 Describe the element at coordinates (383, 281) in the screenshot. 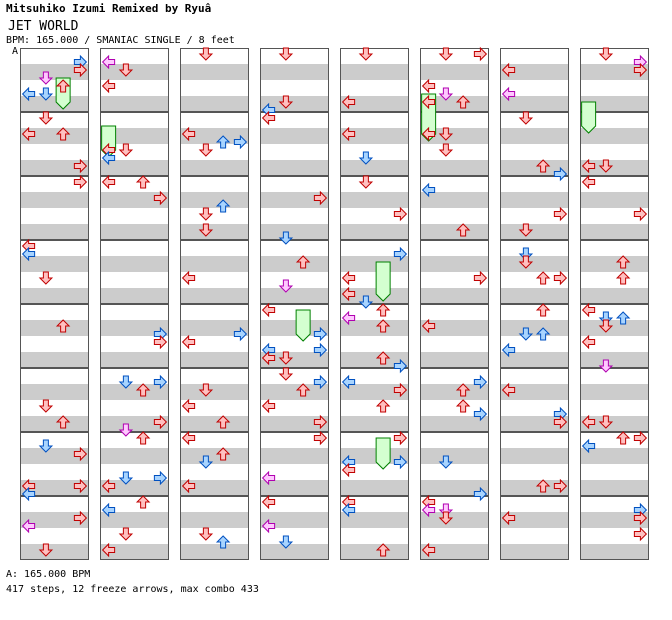

I see `freeze-arrow` at that location.